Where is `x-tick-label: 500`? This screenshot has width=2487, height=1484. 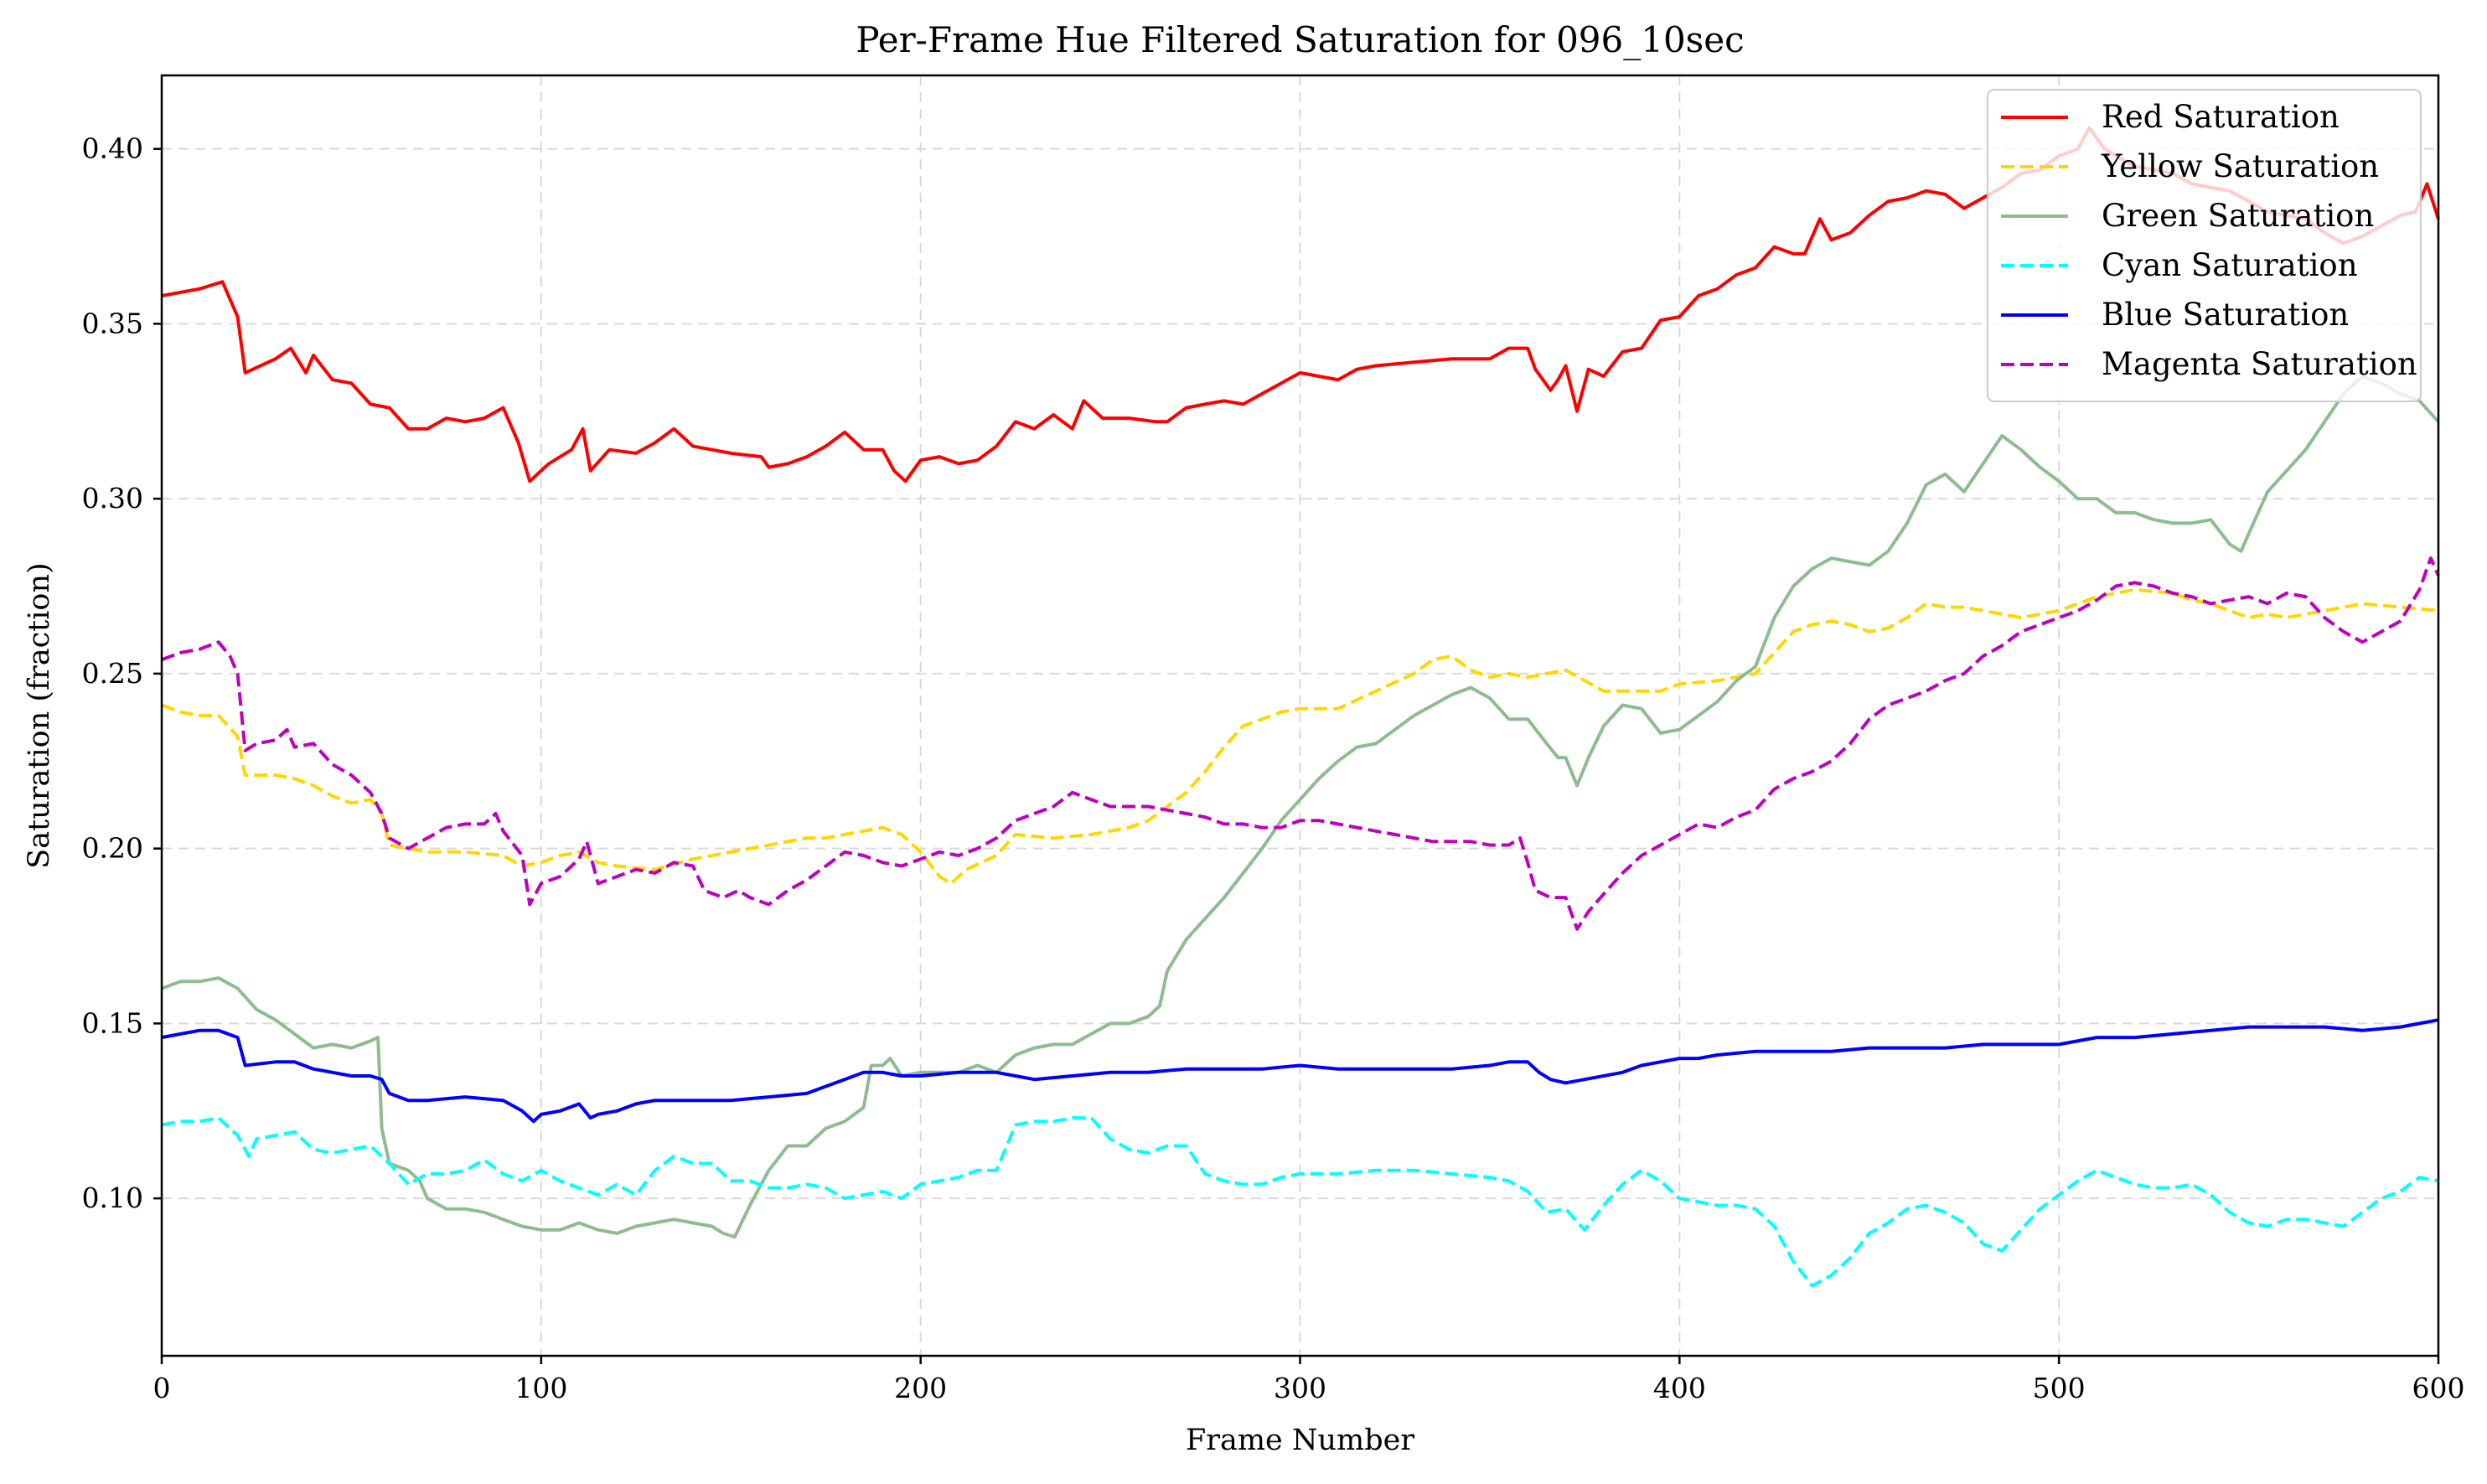
x-tick-label: 500 is located at coordinates (2060, 1388).